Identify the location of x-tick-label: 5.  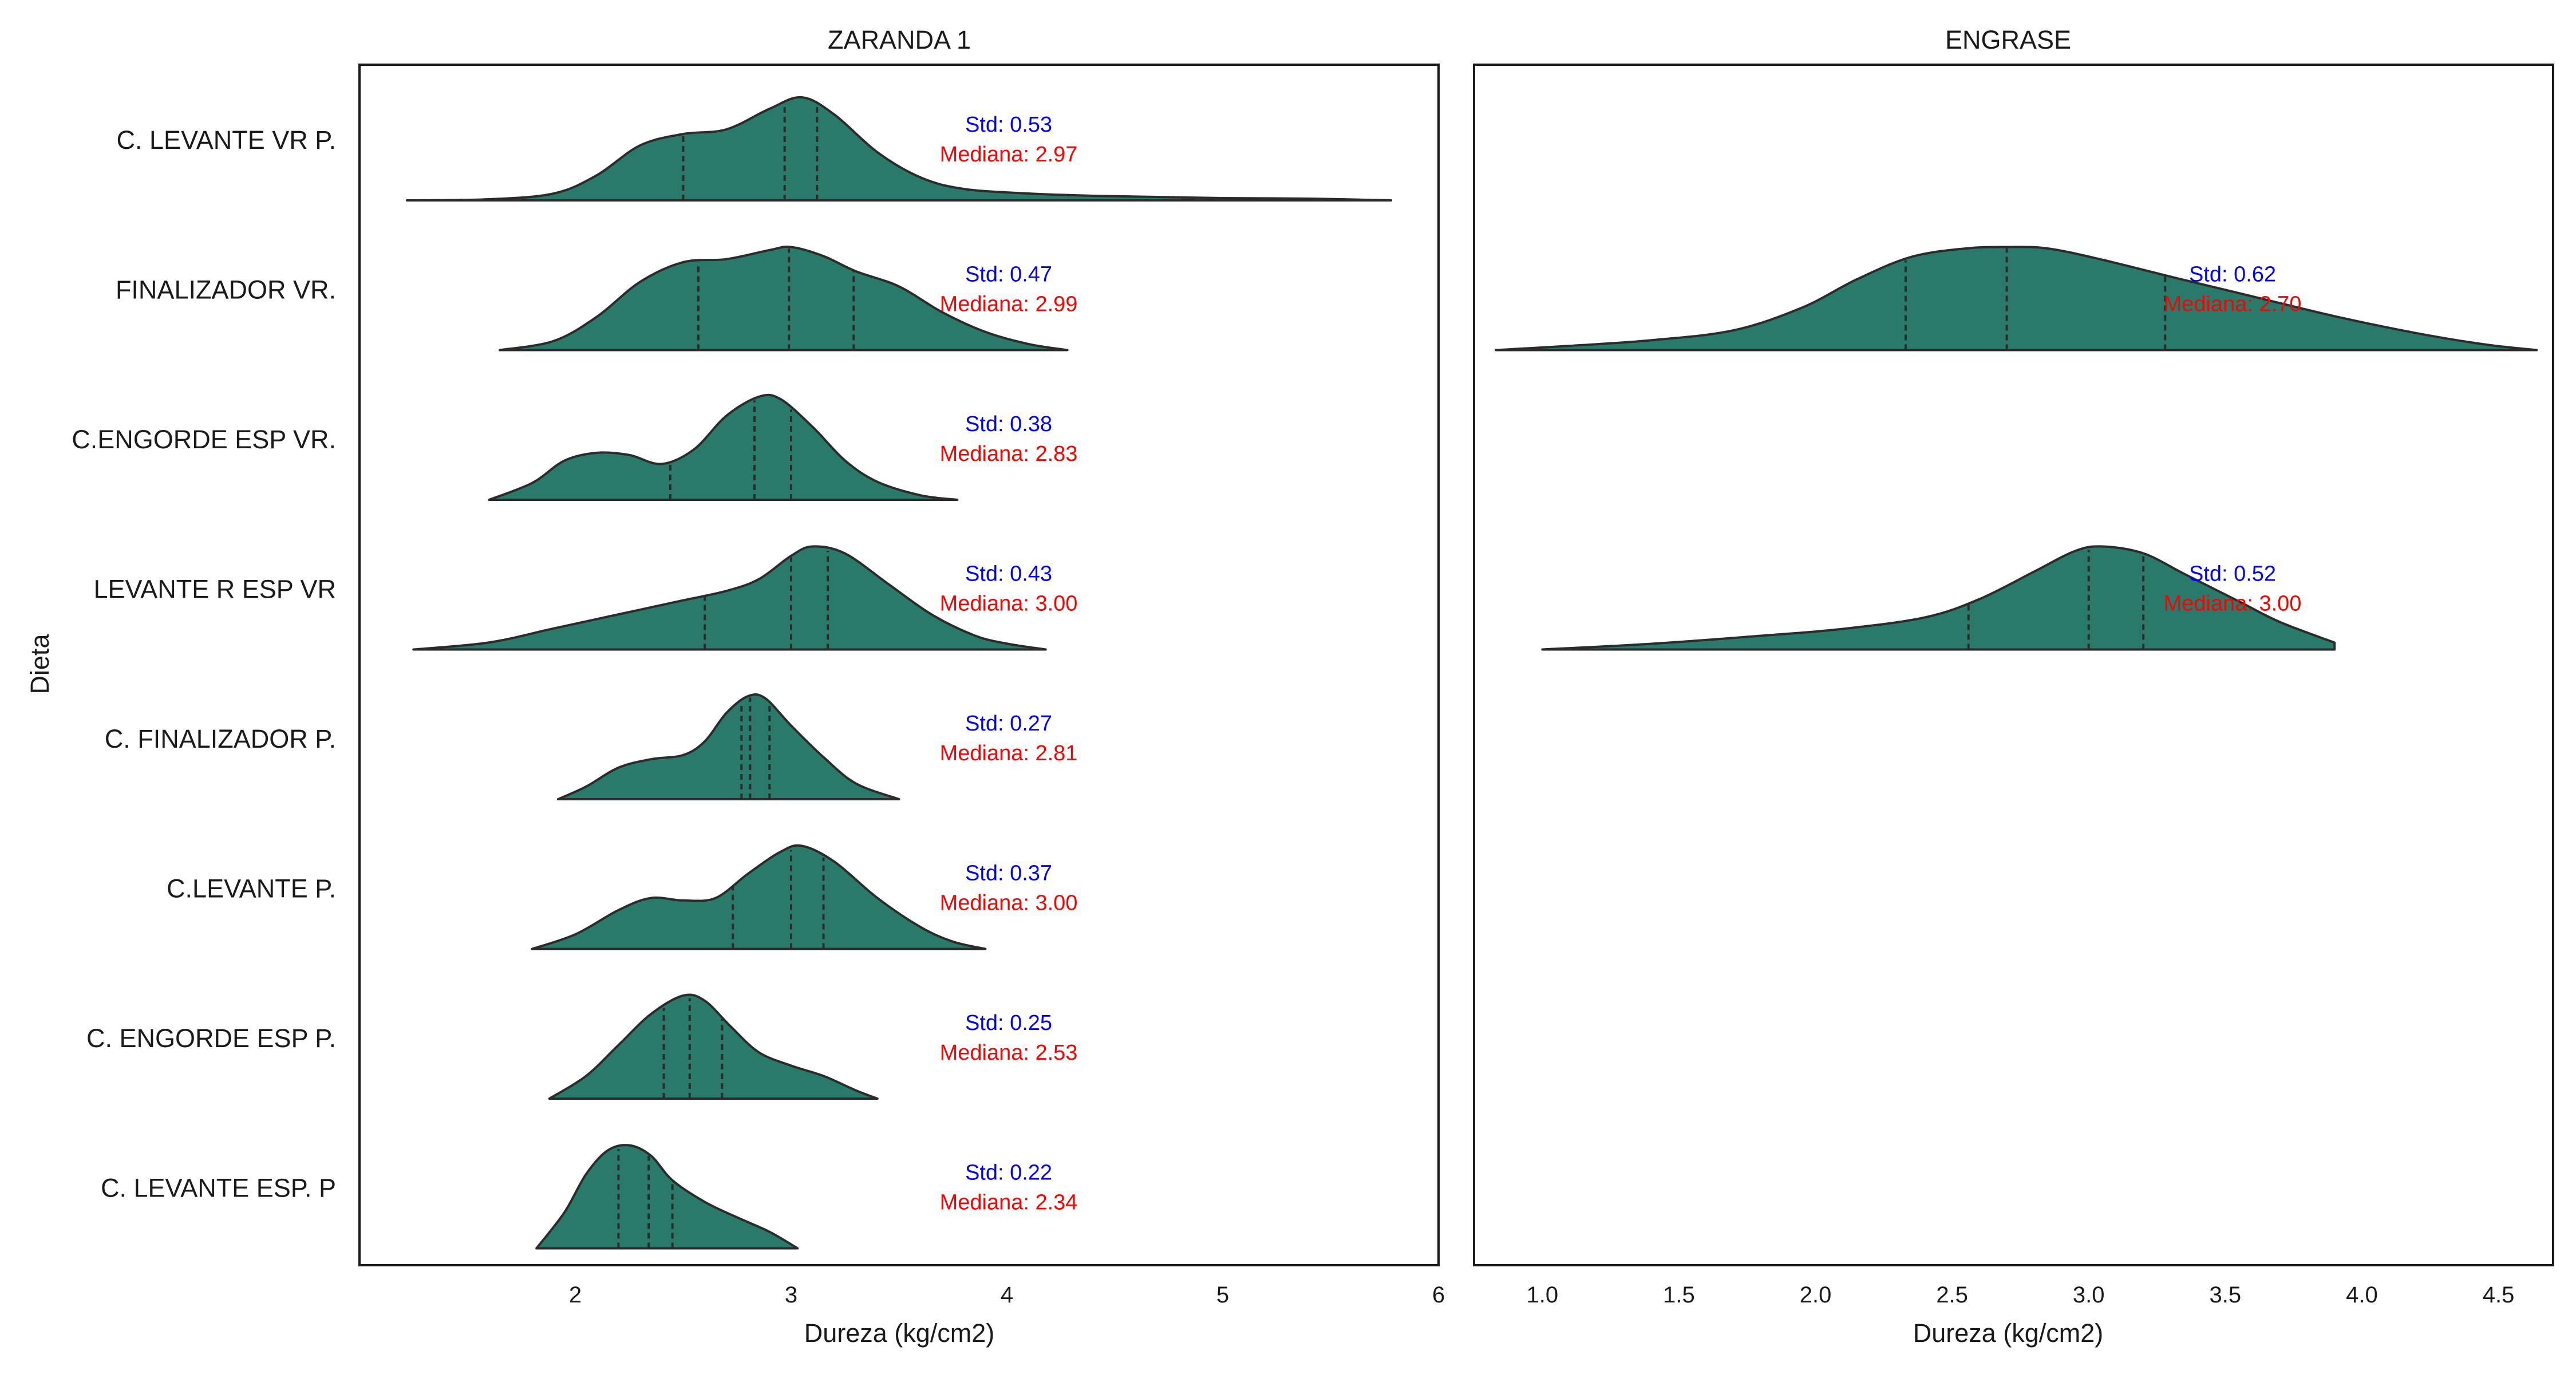
(1222, 1295).